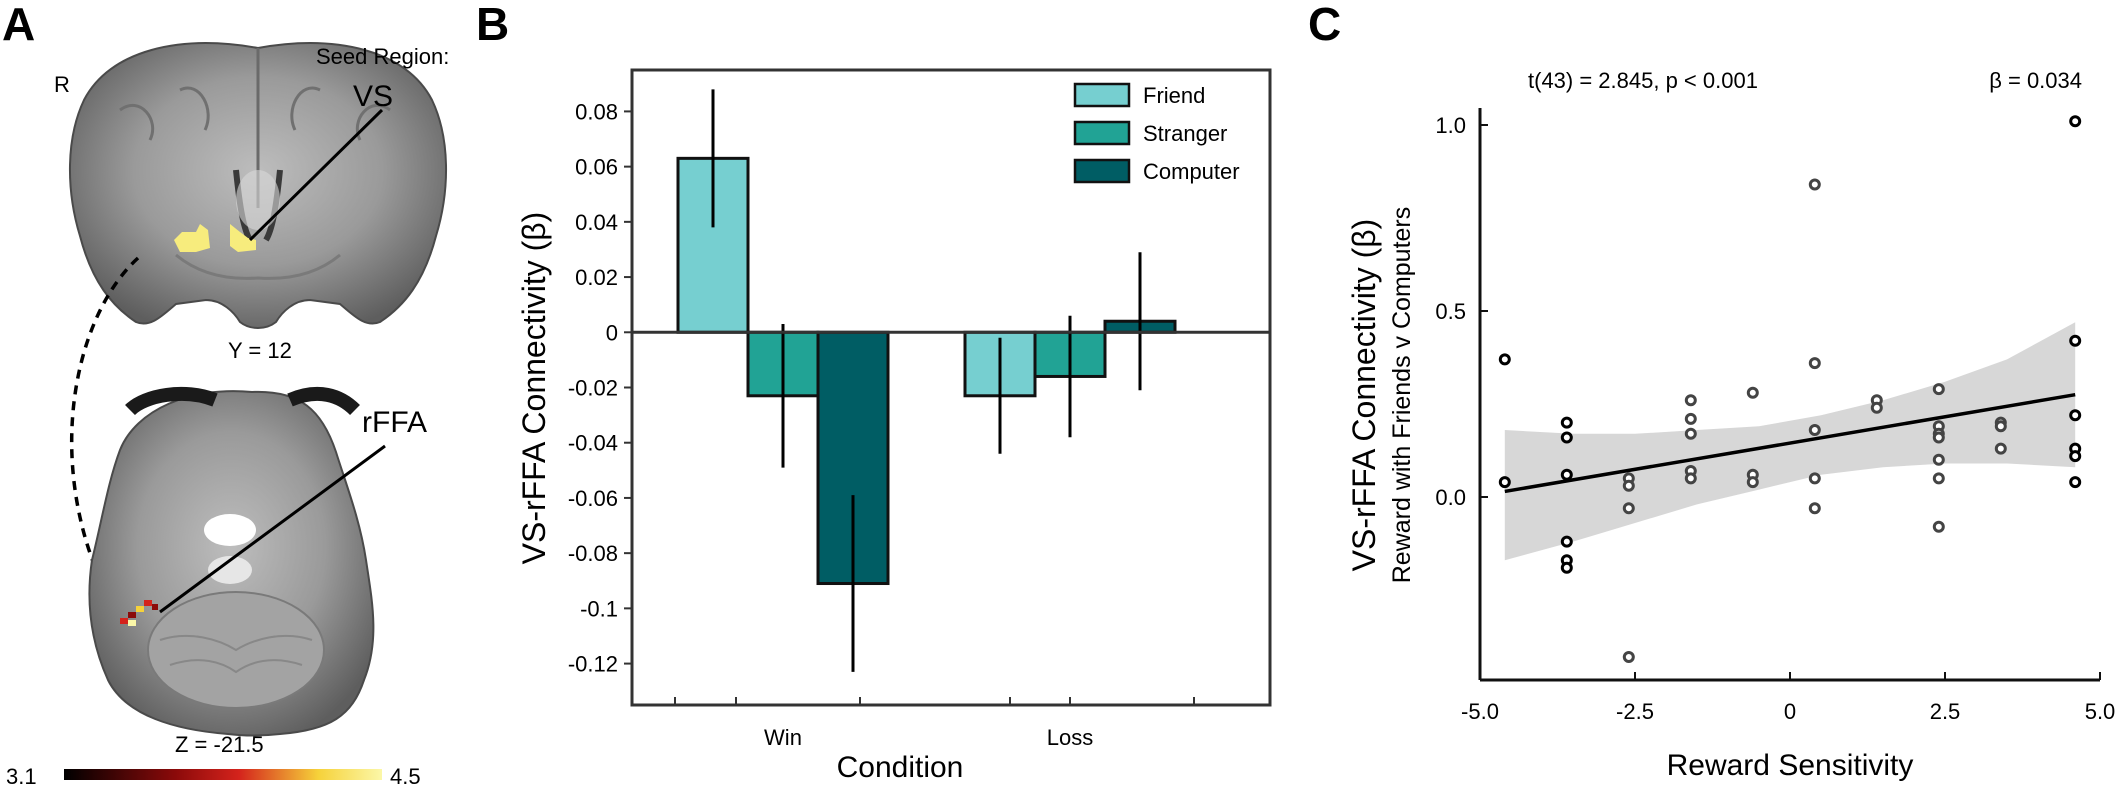 The image size is (2119, 796). I want to click on regression-line, so click(1790, 443).